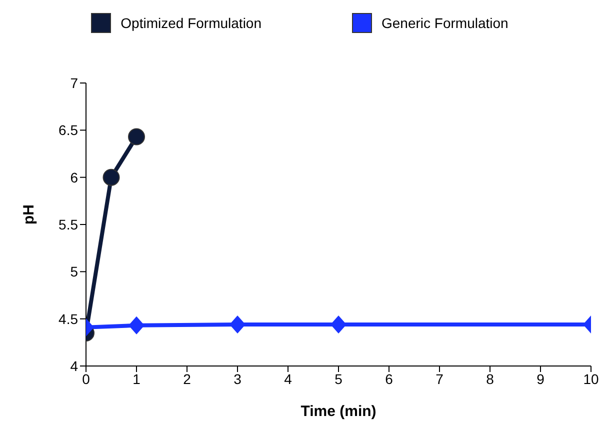 This screenshot has height=421, width=600. Describe the element at coordinates (338, 378) in the screenshot. I see `x-tick-label: 5` at that location.